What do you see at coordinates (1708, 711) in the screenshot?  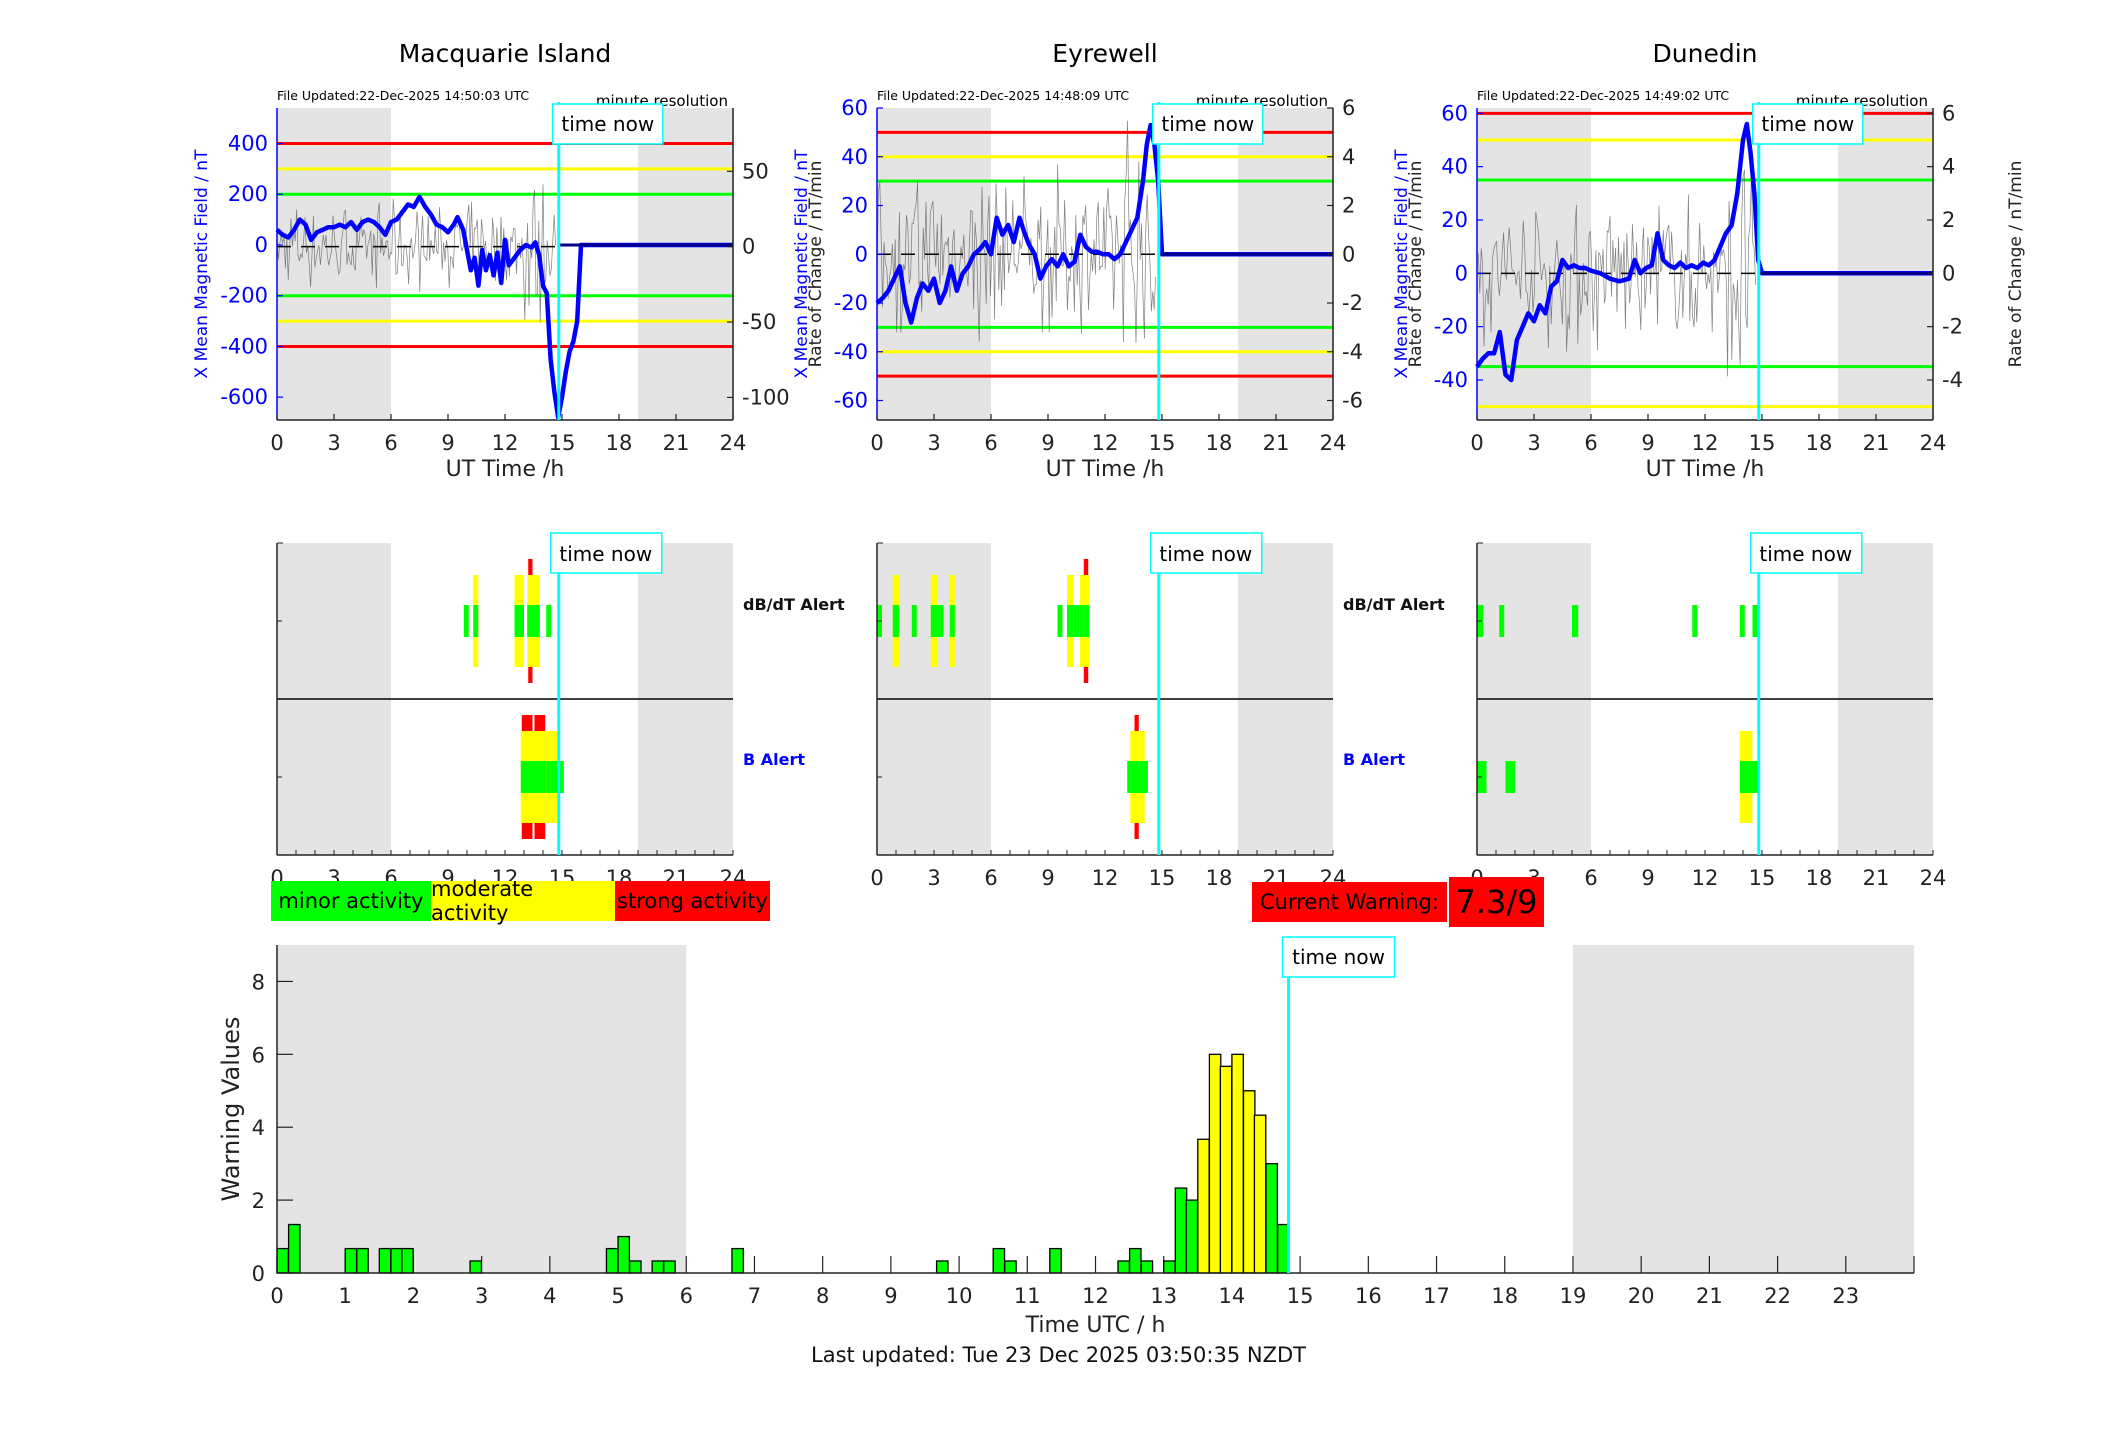 I see `alert-panel-dunedin: 03691215182124time now` at bounding box center [1708, 711].